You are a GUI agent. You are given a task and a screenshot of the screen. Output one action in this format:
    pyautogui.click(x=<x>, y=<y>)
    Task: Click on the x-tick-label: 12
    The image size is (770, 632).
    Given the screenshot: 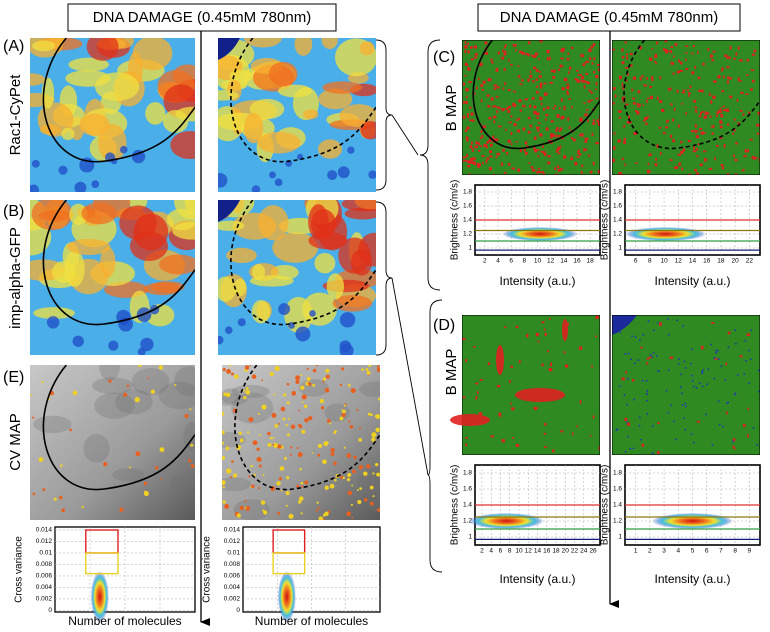 What is the action you would take?
    pyautogui.click(x=679, y=261)
    